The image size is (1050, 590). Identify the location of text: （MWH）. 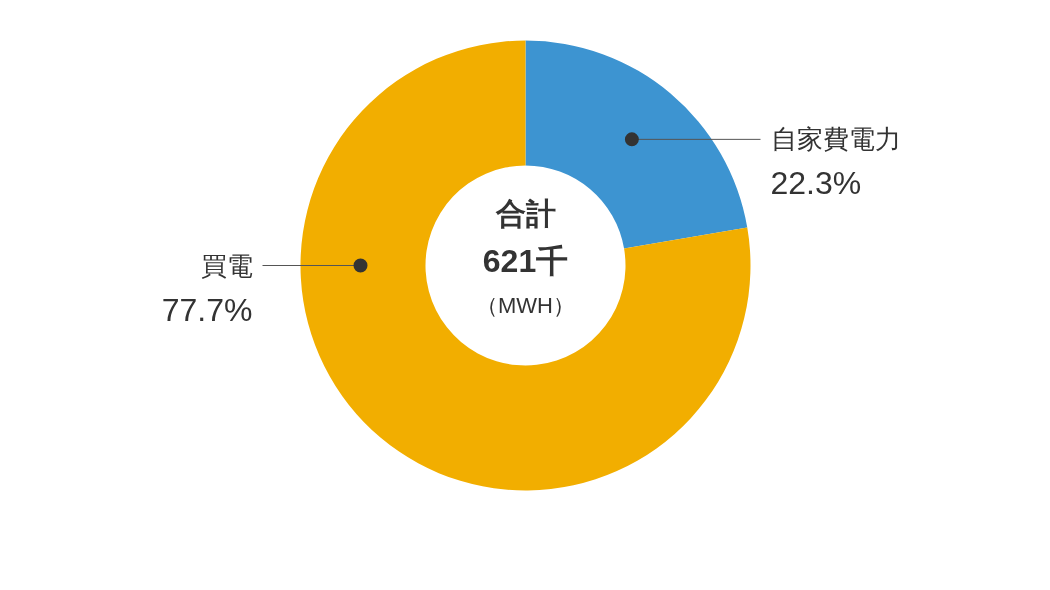
(525, 305).